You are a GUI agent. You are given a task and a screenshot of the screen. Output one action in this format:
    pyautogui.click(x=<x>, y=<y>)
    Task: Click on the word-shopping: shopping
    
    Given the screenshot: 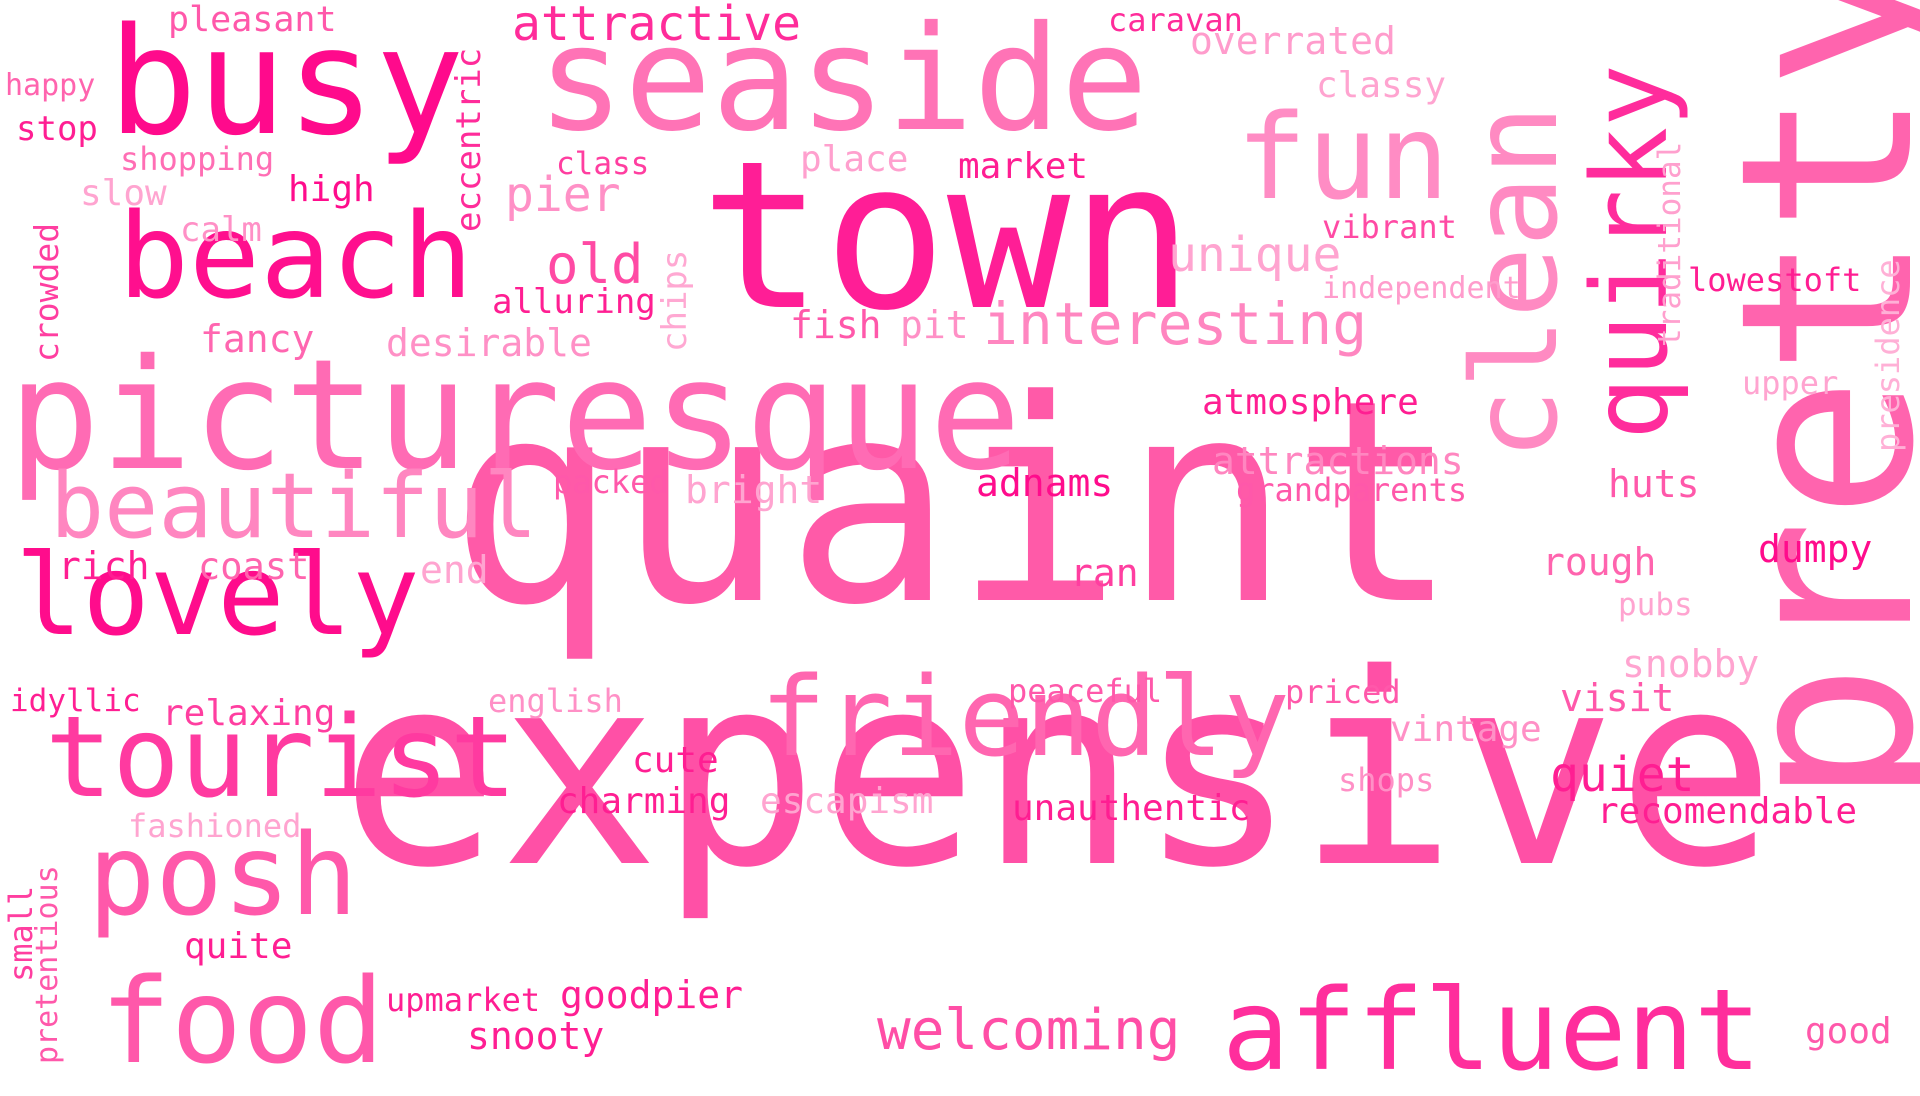 What is the action you would take?
    pyautogui.click(x=197, y=159)
    